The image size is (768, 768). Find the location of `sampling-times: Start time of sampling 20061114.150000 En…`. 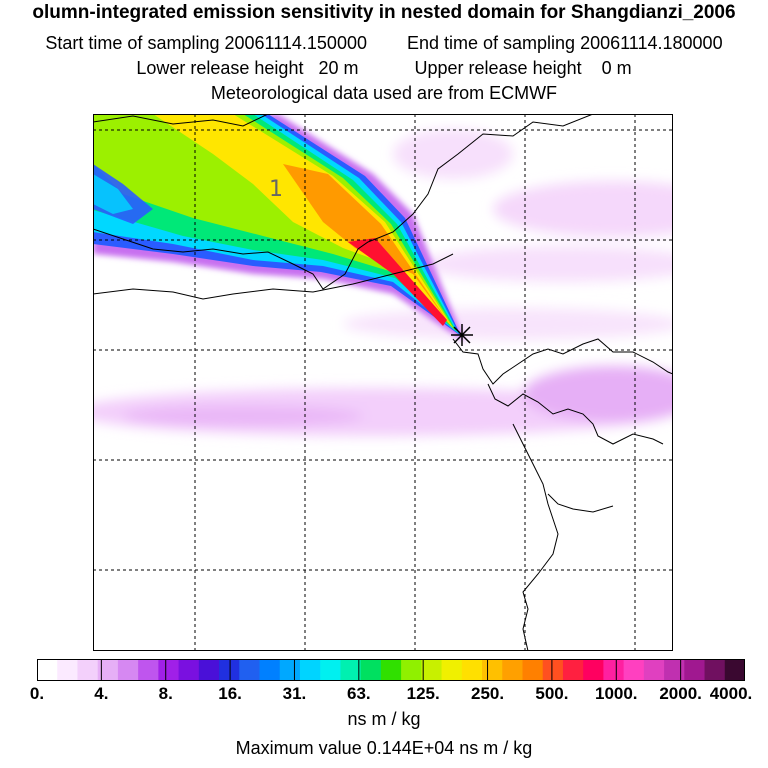

sampling-times: Start time of sampling 20061114.150000 En… is located at coordinates (384, 43).